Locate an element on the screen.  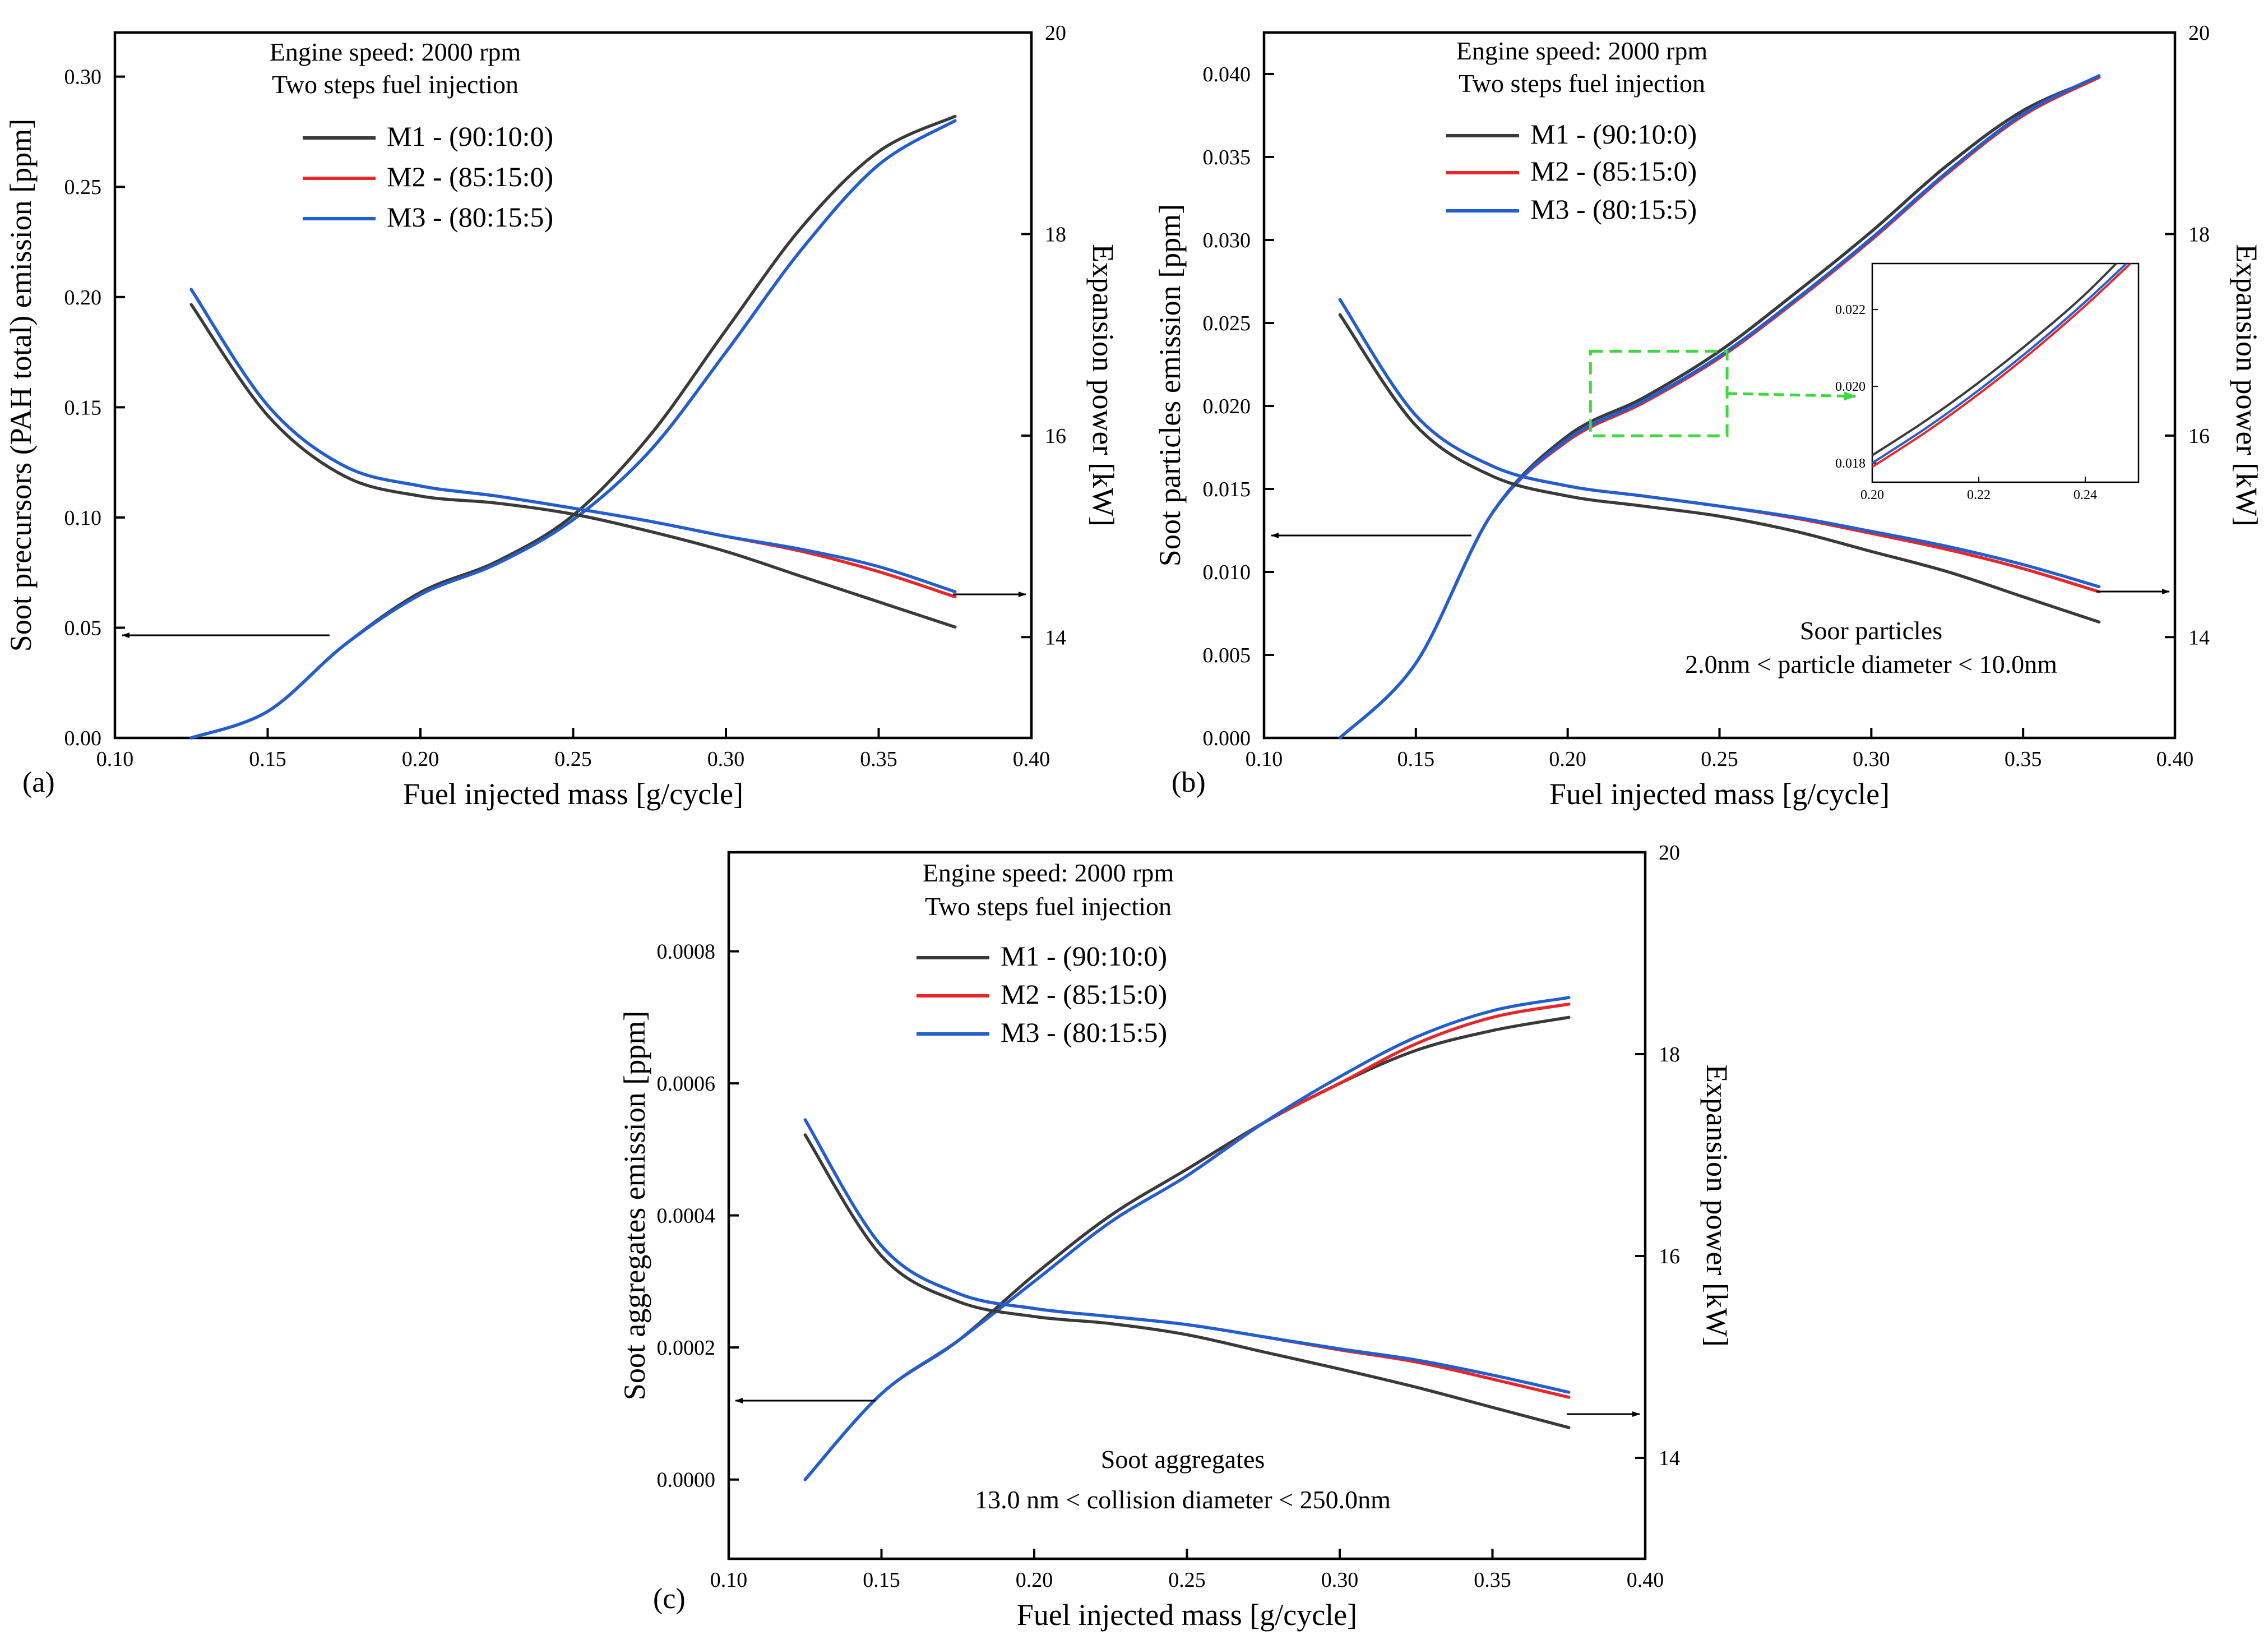
power-line-m2 is located at coordinates (1187, 1258).